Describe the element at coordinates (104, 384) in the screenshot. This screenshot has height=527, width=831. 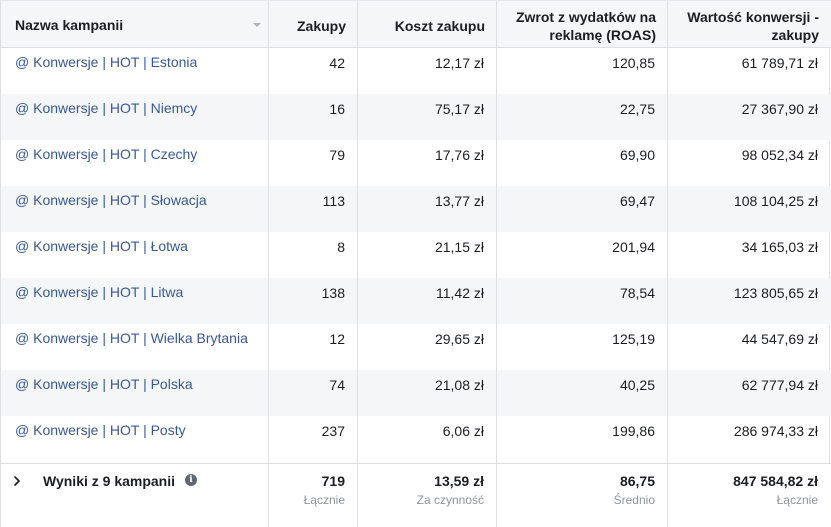
I see `campaign-link: @ Konwersje | HOT | Polska` at that location.